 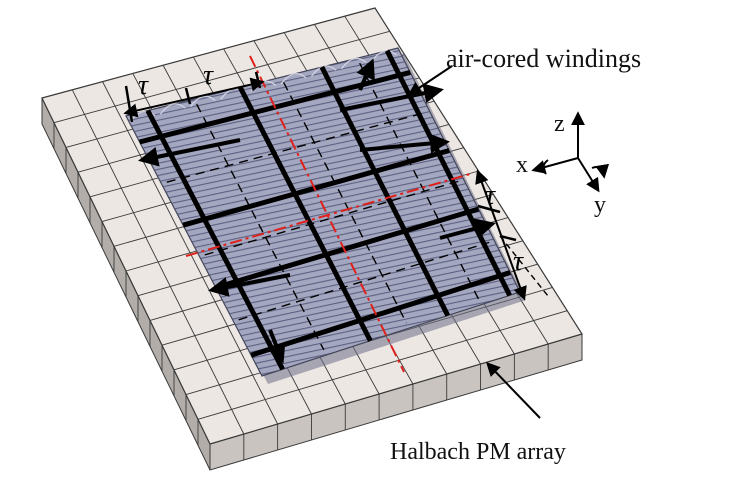 I want to click on winding-dashed-horizontal, so click(x=364, y=281).